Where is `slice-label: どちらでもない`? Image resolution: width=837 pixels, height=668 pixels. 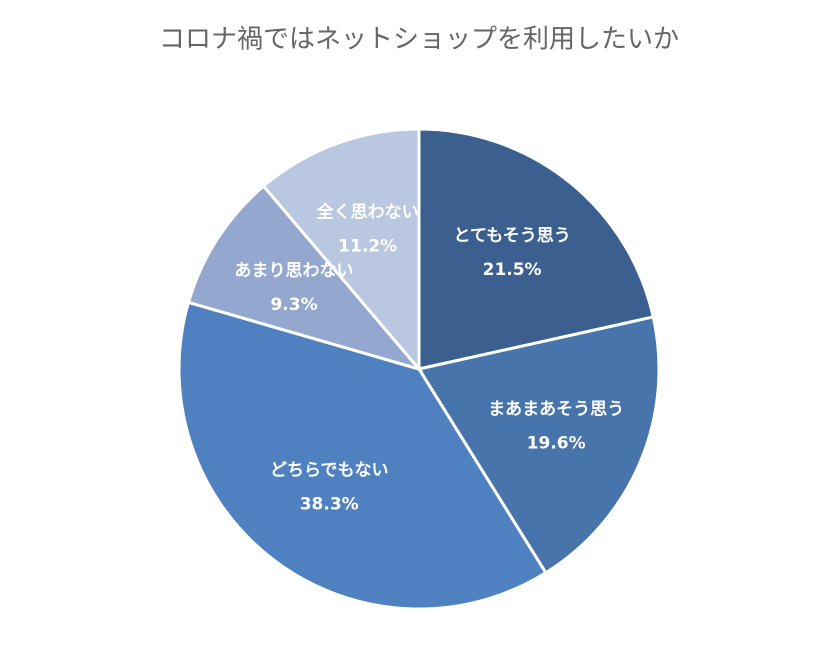
slice-label: どちらでもない is located at coordinates (329, 471).